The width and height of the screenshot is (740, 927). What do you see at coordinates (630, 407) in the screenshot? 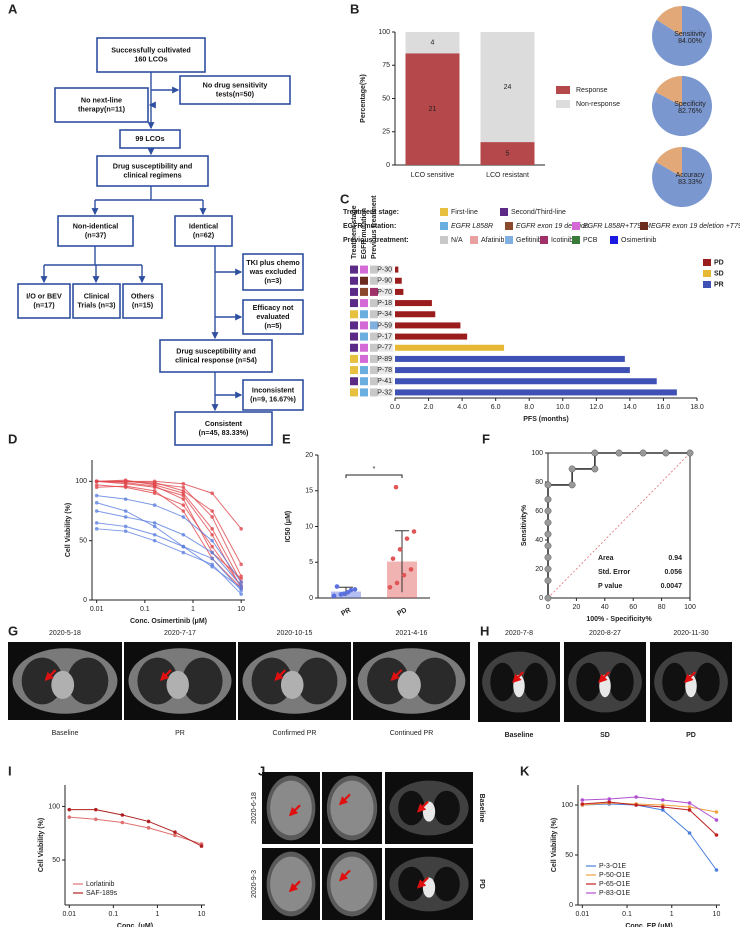
I see `x-tick-label: 14.0` at bounding box center [630, 407].